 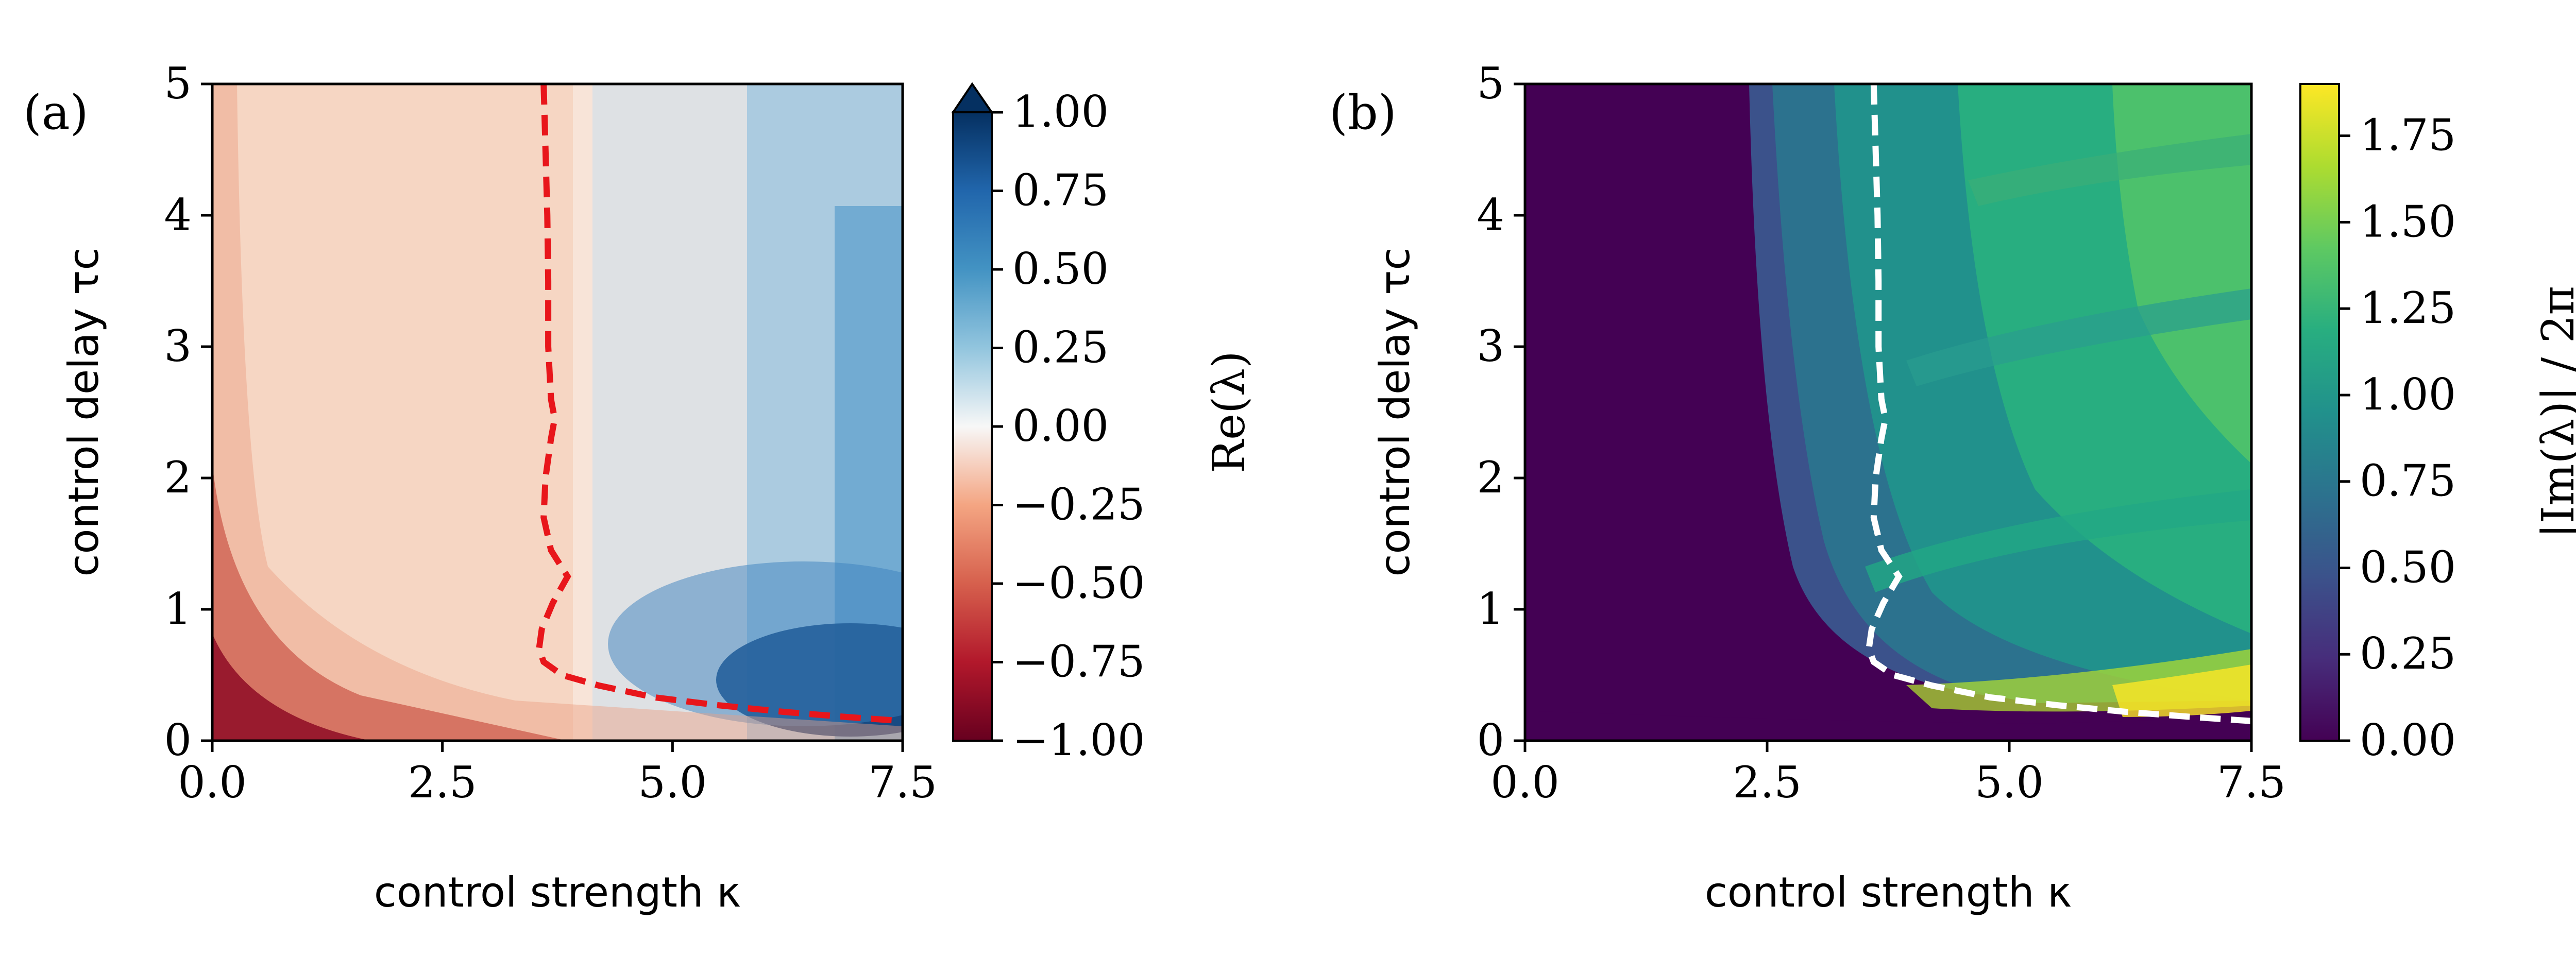 What do you see at coordinates (1229, 412) in the screenshot?
I see `colorbar-label-a: Re(λ)` at bounding box center [1229, 412].